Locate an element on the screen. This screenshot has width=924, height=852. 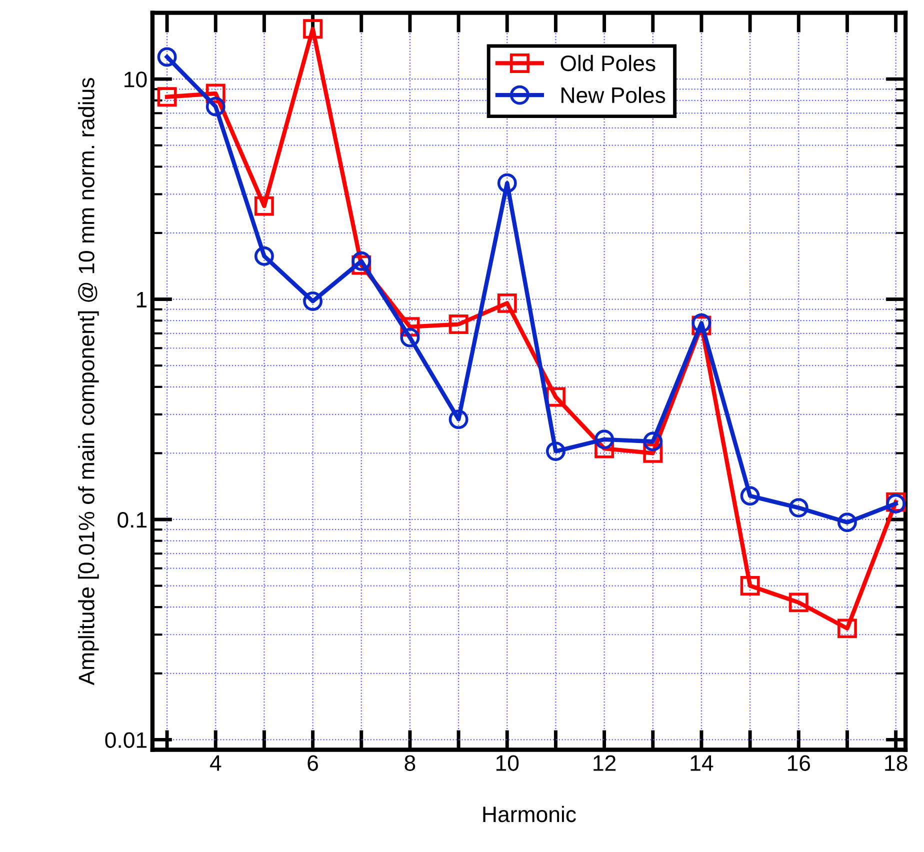
x-tick-label: 16 is located at coordinates (799, 763).